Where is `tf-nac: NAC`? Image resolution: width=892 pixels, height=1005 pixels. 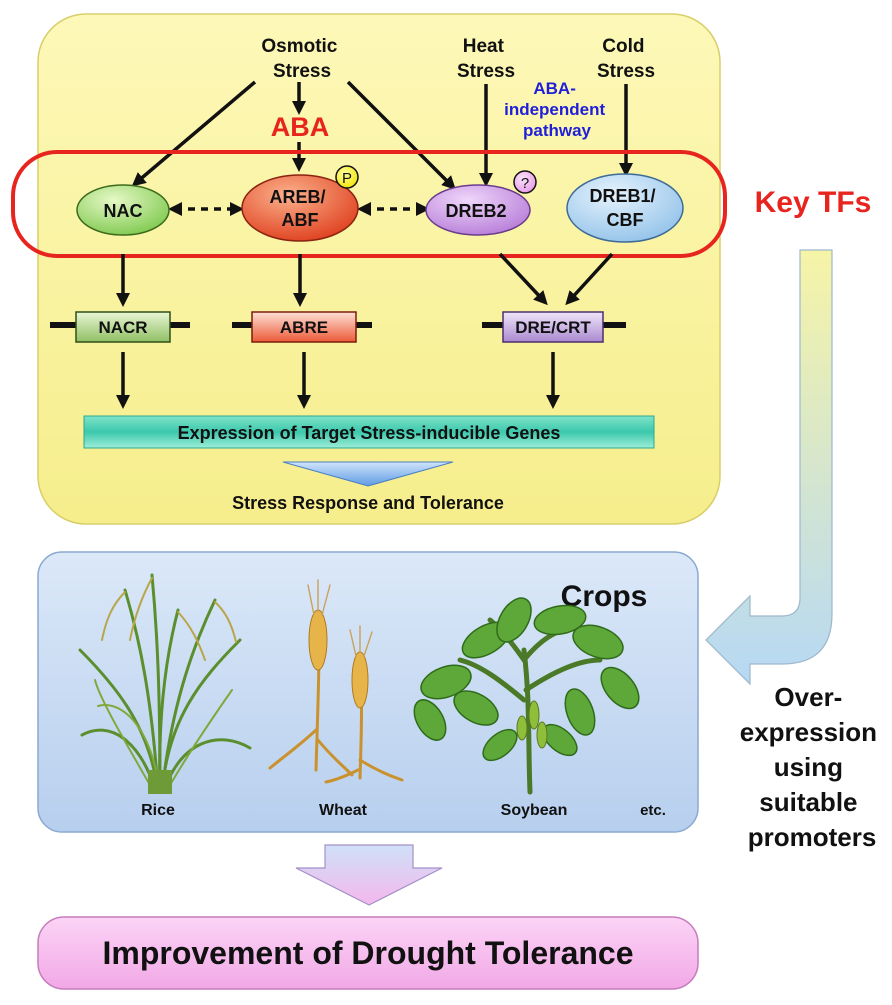
tf-nac: NAC is located at coordinates (123, 210).